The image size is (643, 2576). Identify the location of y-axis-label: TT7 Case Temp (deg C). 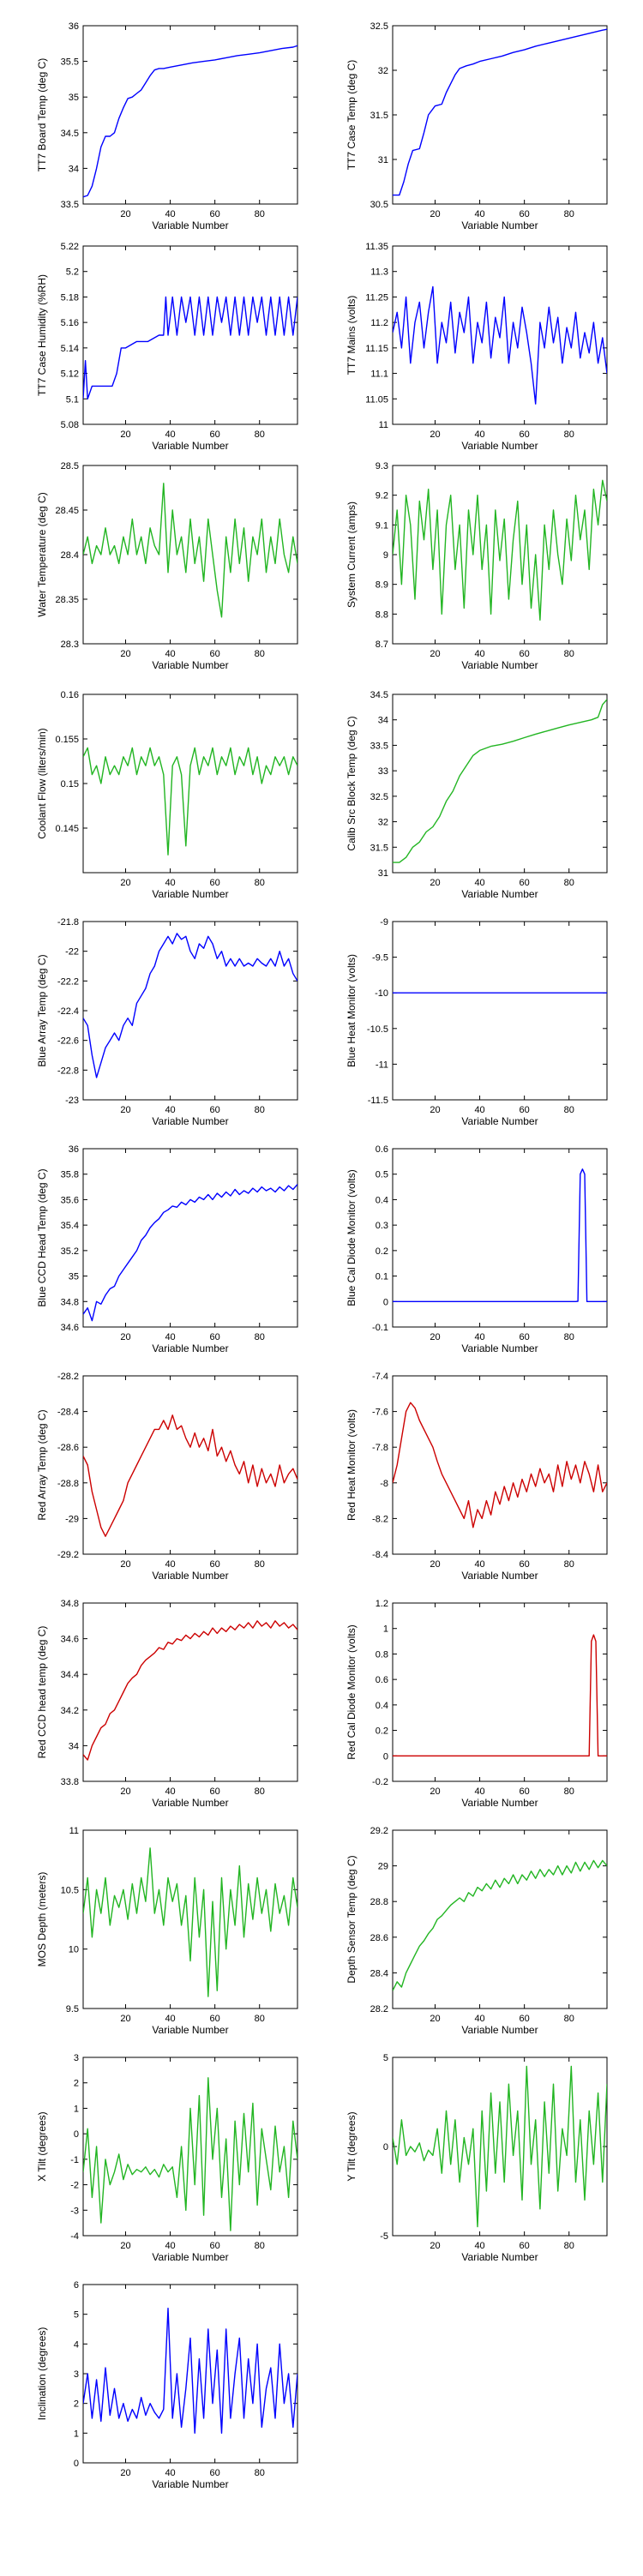
(352, 115).